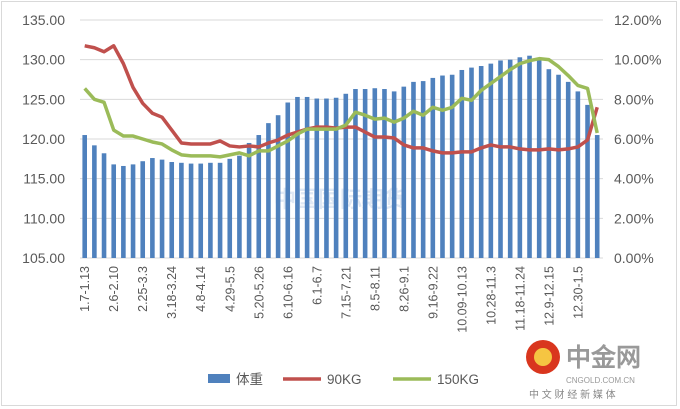 The height and width of the screenshot is (409, 680). Describe the element at coordinates (634, 179) in the screenshot. I see `right-axis-tick: 4.00%` at that location.